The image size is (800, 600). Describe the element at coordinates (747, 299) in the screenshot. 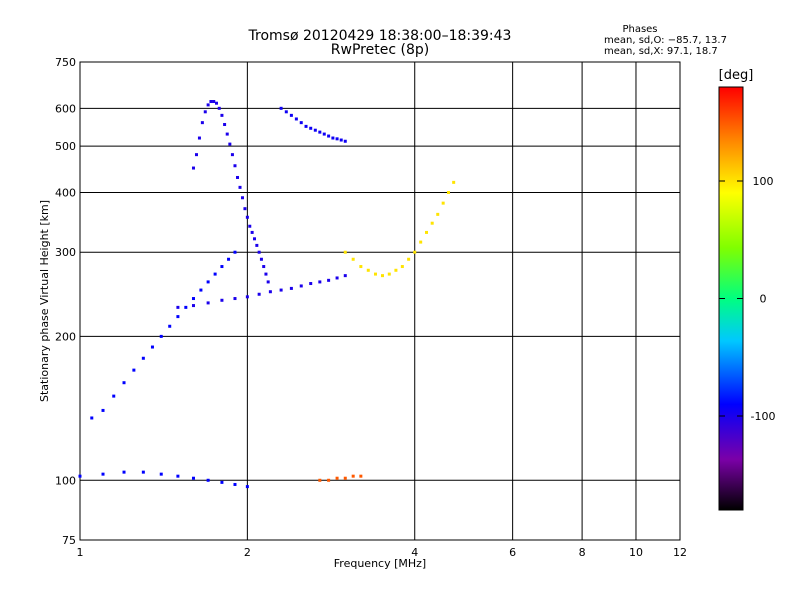

I see `colorbar-ticks: 100 0 -100` at that location.